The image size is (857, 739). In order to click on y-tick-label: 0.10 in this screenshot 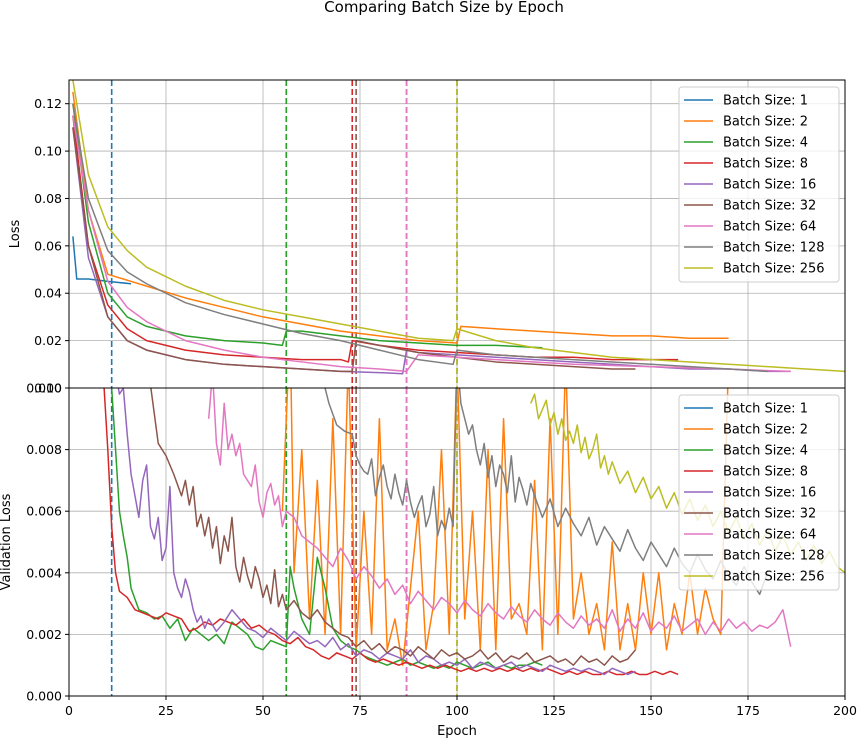, I will do `click(48, 151)`.